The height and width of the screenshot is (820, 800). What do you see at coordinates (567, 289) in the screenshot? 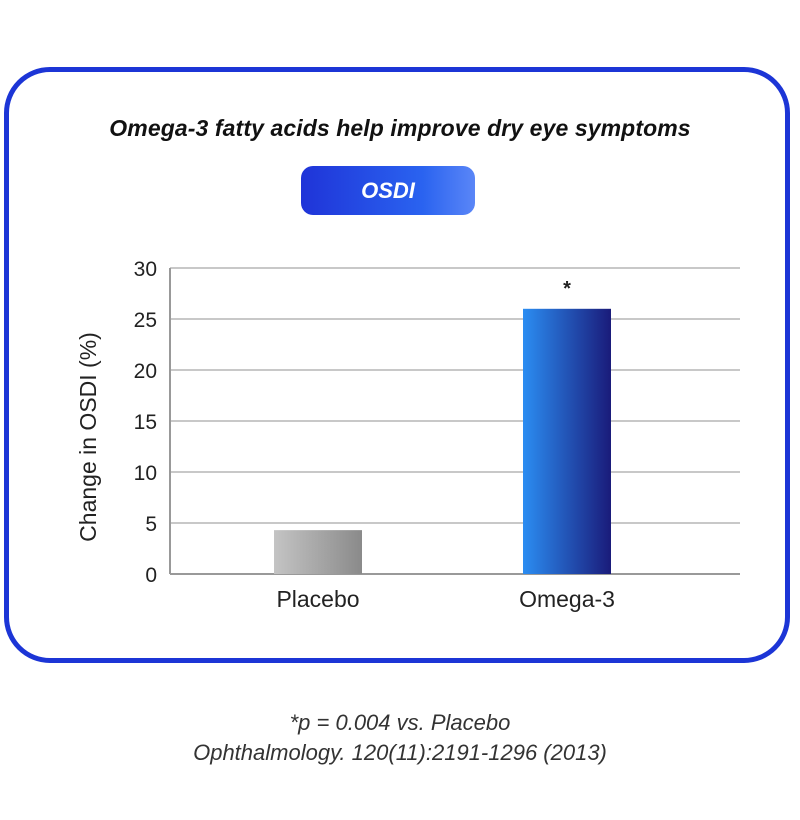
I see `significance-asterisk: *` at bounding box center [567, 289].